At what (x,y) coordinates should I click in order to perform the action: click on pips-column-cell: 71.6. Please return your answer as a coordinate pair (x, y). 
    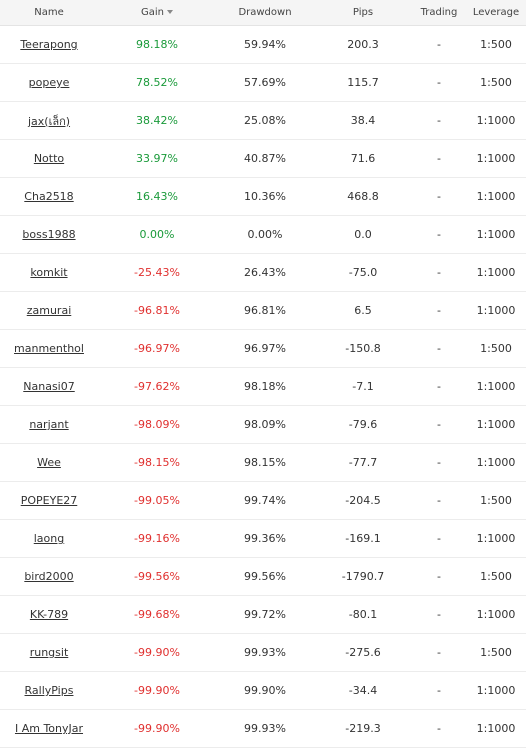
    Looking at the image, I should click on (363, 158).